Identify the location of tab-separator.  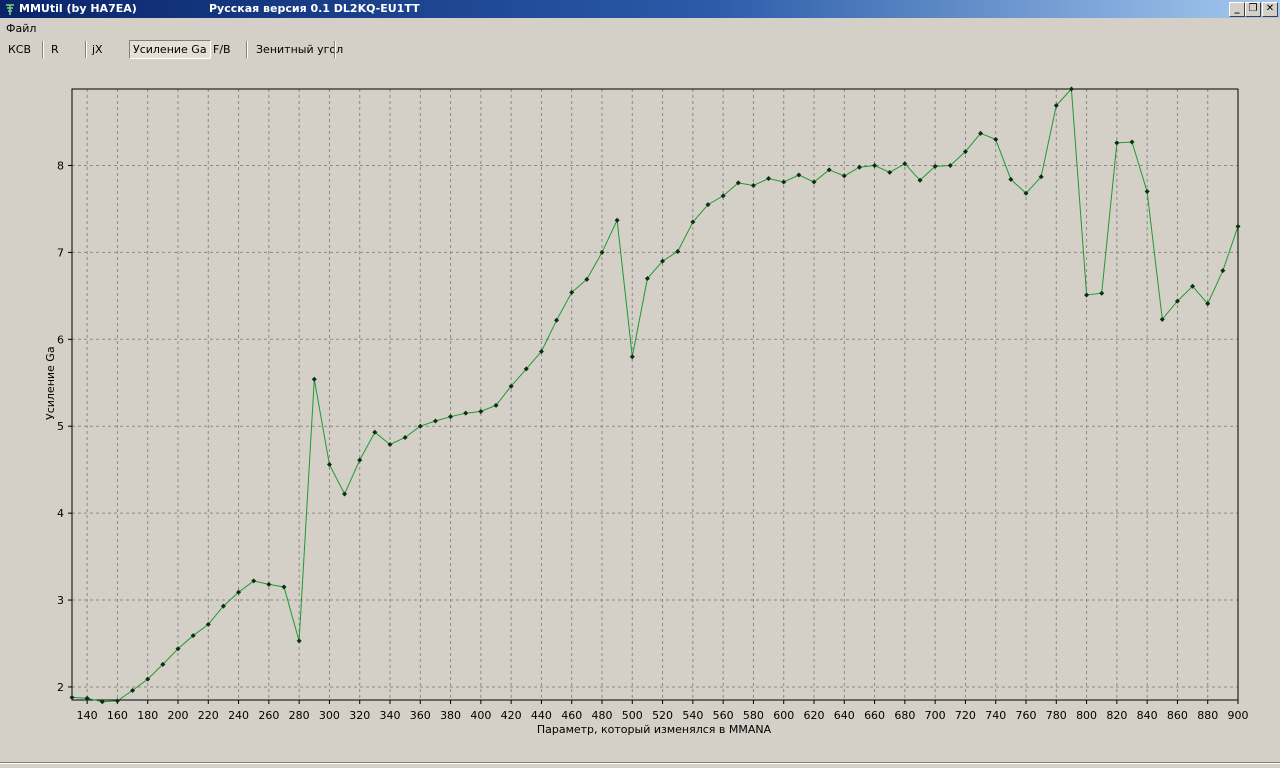
(86, 49).